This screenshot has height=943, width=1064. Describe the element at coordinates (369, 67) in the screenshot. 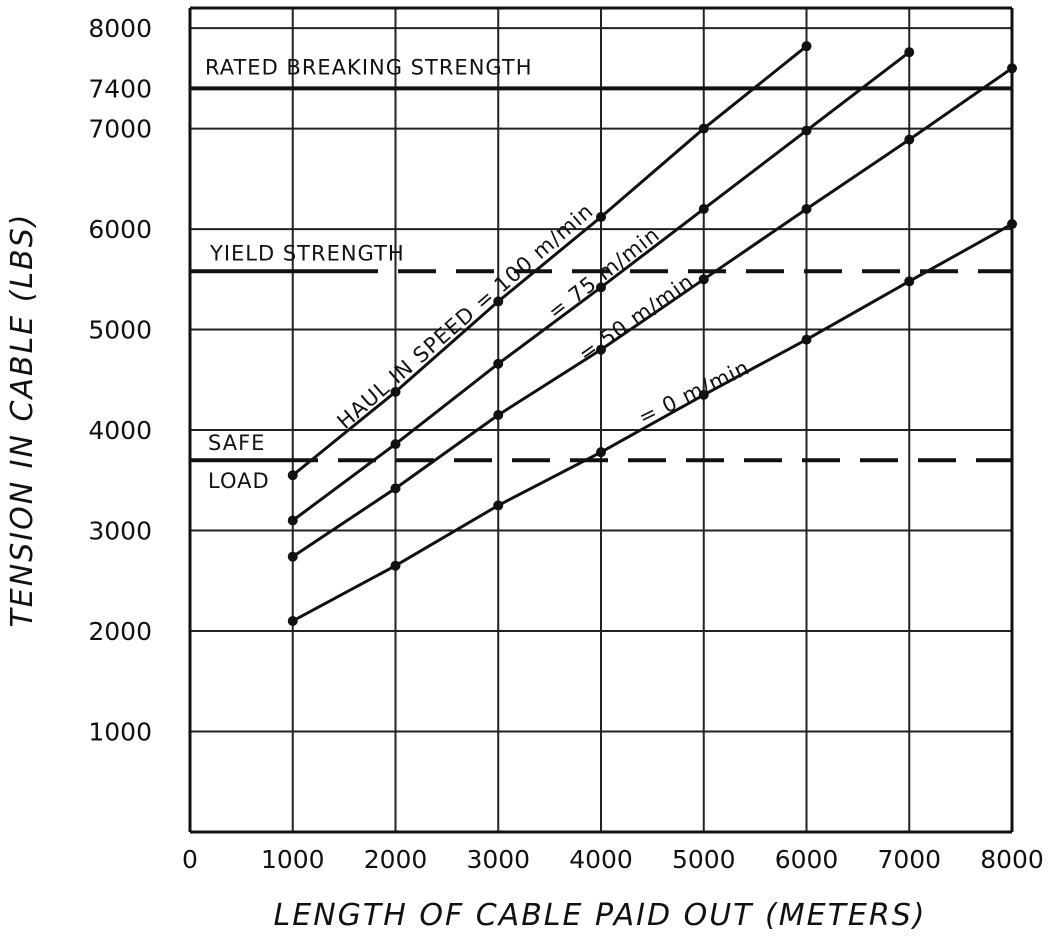

I see `rated-breaking-strength-label: RATED BREAKING STRENGTH` at that location.